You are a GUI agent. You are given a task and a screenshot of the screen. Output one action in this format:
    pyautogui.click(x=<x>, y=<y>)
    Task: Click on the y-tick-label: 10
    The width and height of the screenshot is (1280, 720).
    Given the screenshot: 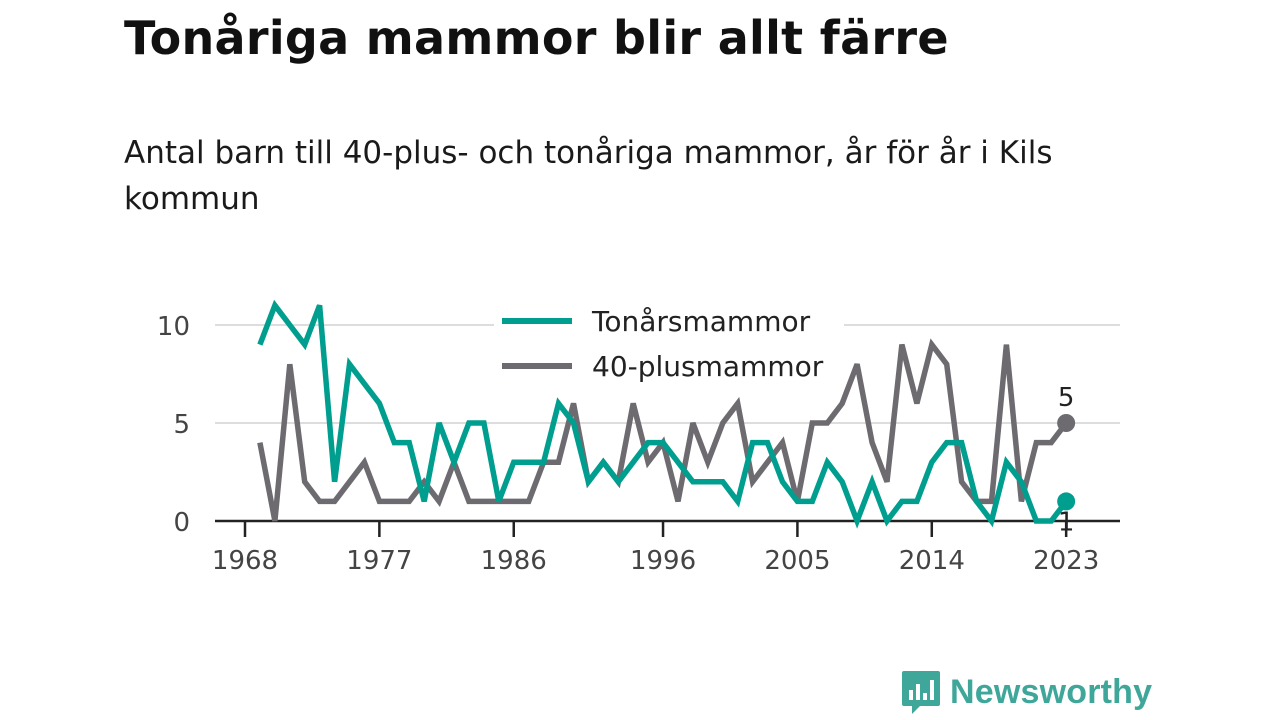 What is the action you would take?
    pyautogui.click(x=173, y=327)
    